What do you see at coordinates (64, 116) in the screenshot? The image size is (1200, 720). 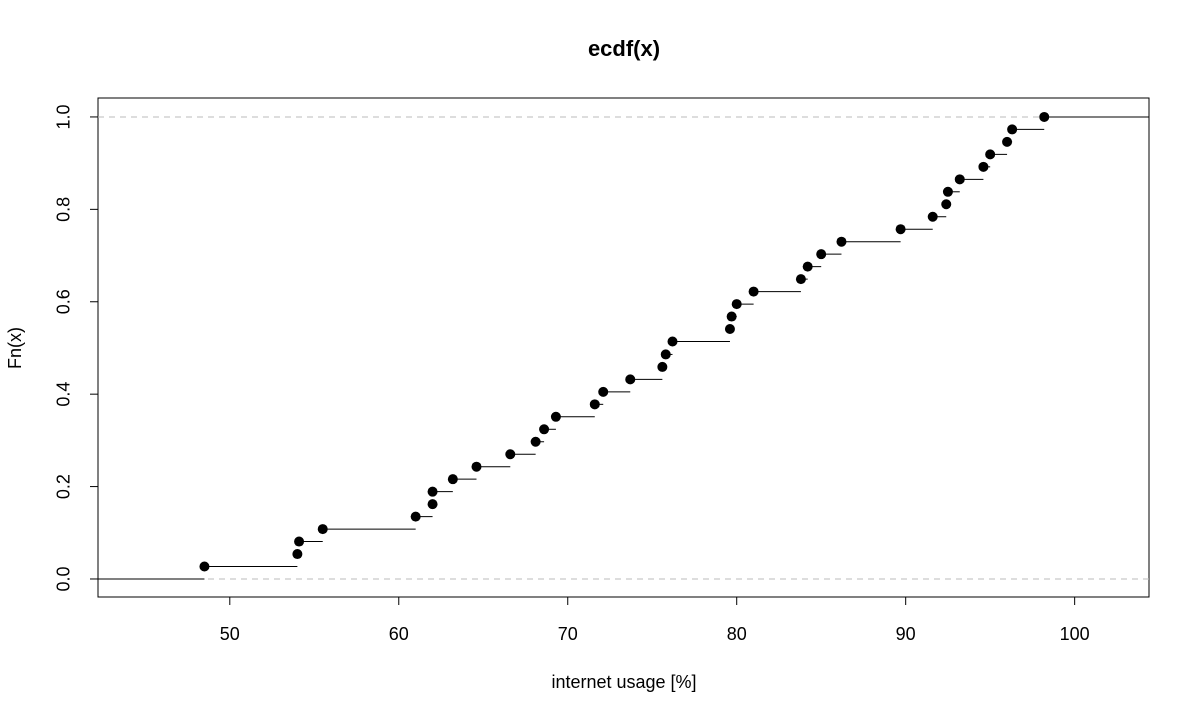 I see `y-tick-label: 1.0` at bounding box center [64, 116].